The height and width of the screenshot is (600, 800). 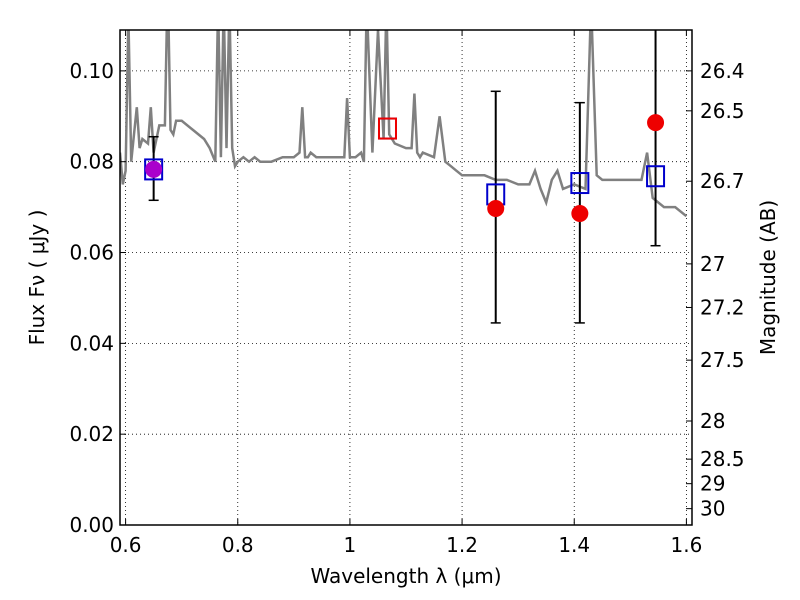 What do you see at coordinates (712, 509) in the screenshot?
I see `magnitude-tick-label: 30` at bounding box center [712, 509].